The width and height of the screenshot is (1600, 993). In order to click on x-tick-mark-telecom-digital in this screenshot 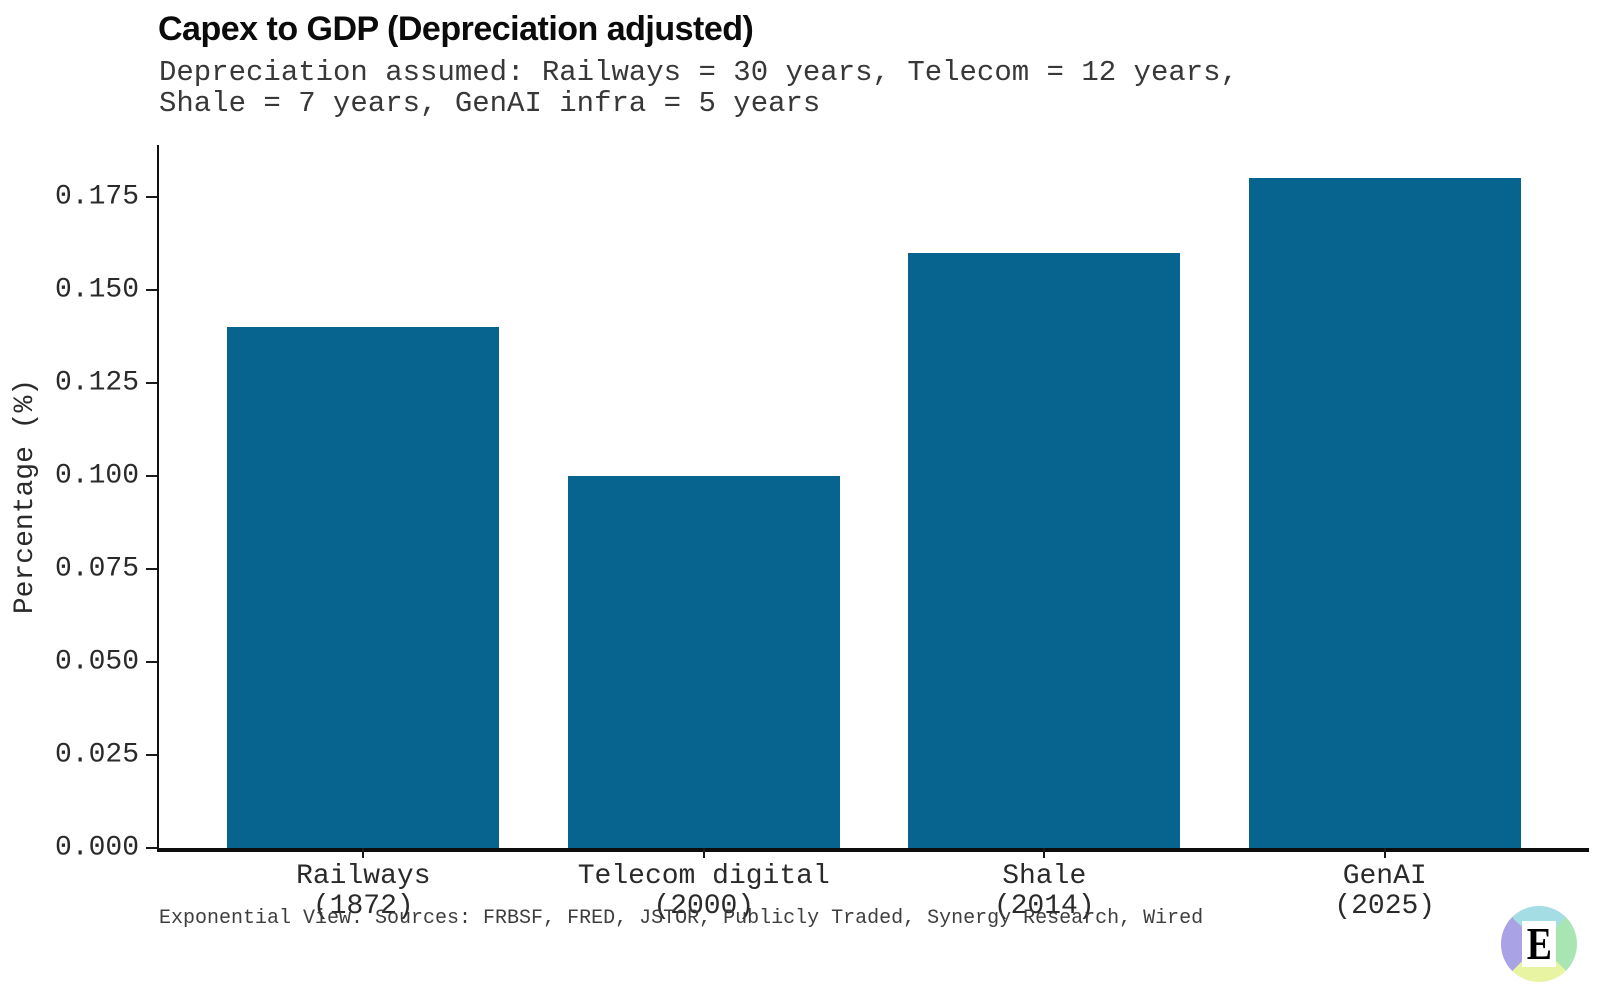, I will do `click(703, 853)`.